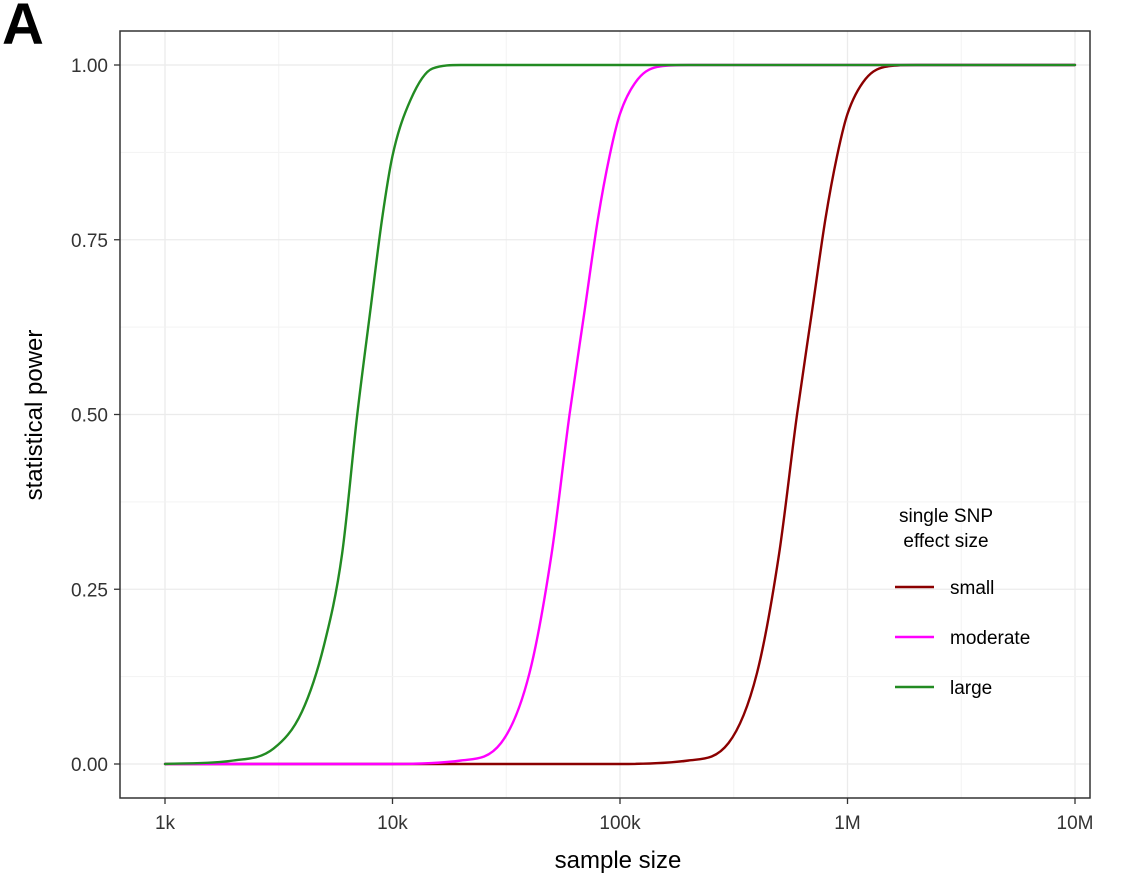  Describe the element at coordinates (34, 415) in the screenshot. I see `y-axis-title: statistical power` at that location.